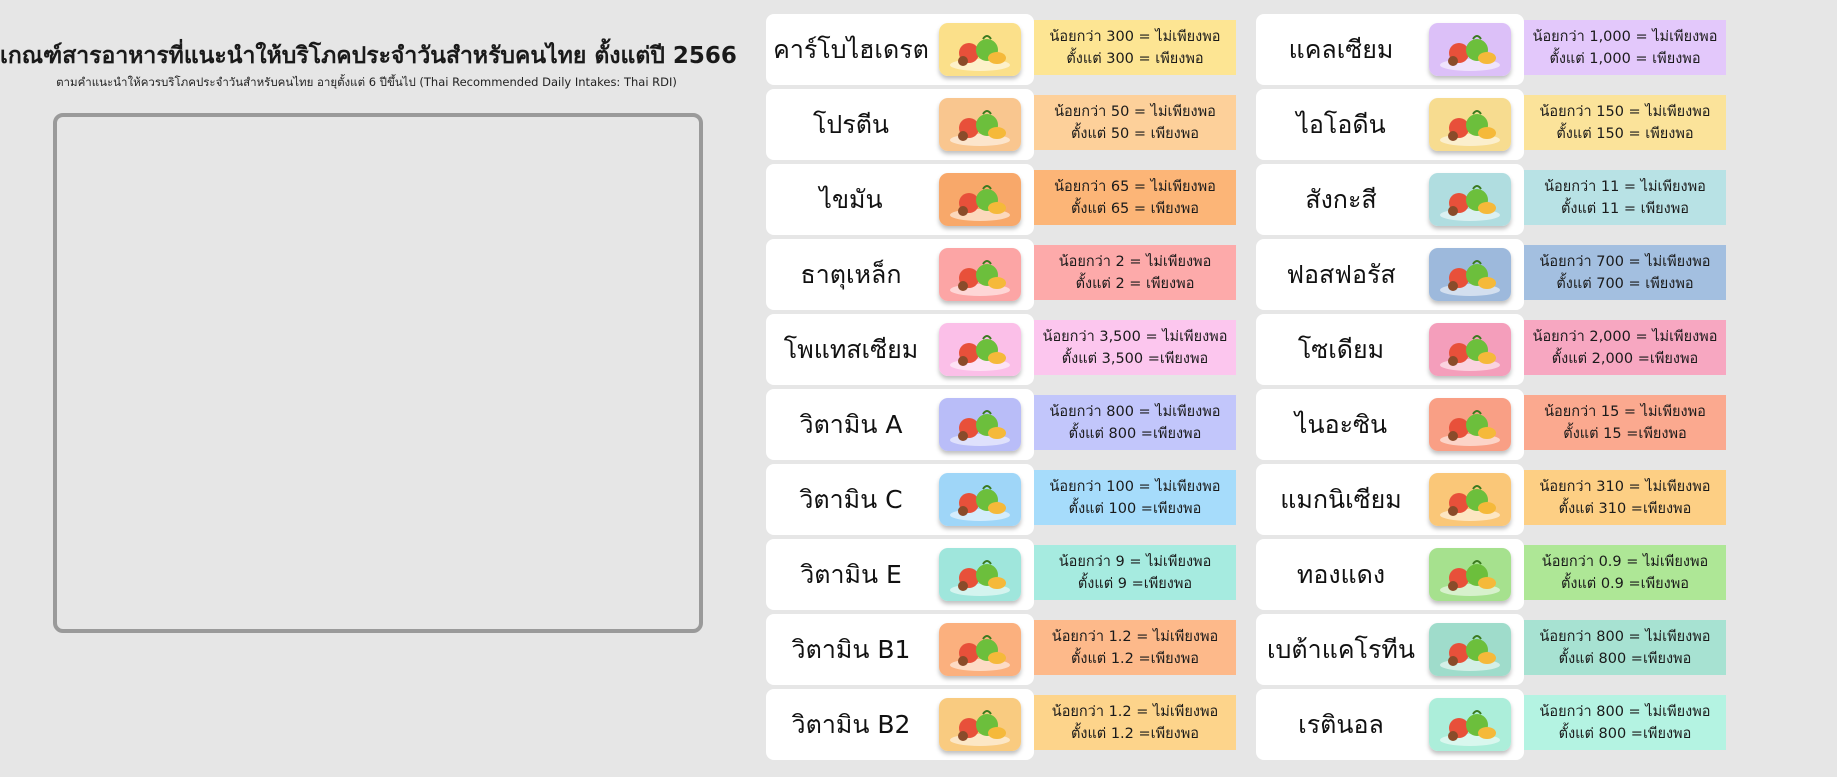 The image size is (1837, 777). What do you see at coordinates (1625, 336) in the screenshot?
I see `threshold-insufficient: น้อยกว่า 2,000 = ไม่เพียงพอ` at bounding box center [1625, 336].